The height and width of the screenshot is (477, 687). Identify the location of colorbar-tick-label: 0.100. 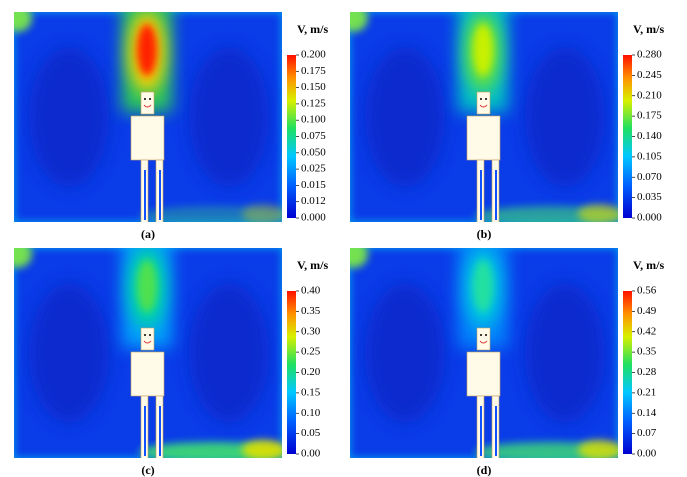
(313, 120).